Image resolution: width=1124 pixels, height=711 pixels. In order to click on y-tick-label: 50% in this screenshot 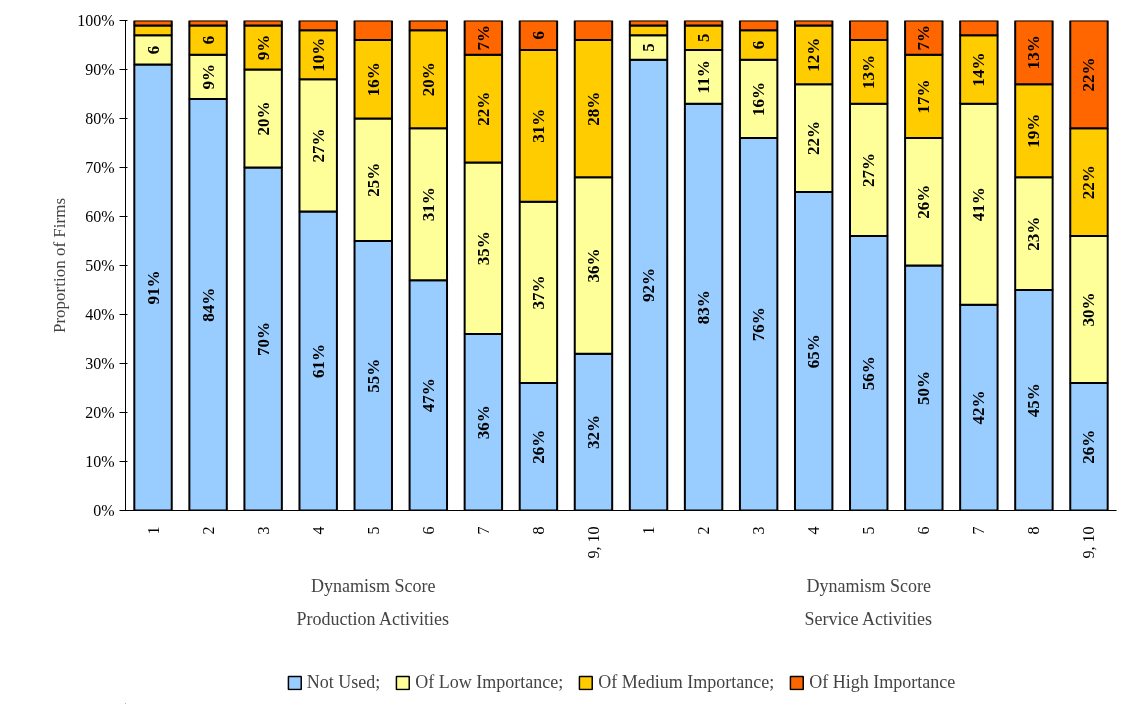, I will do `click(100, 265)`.